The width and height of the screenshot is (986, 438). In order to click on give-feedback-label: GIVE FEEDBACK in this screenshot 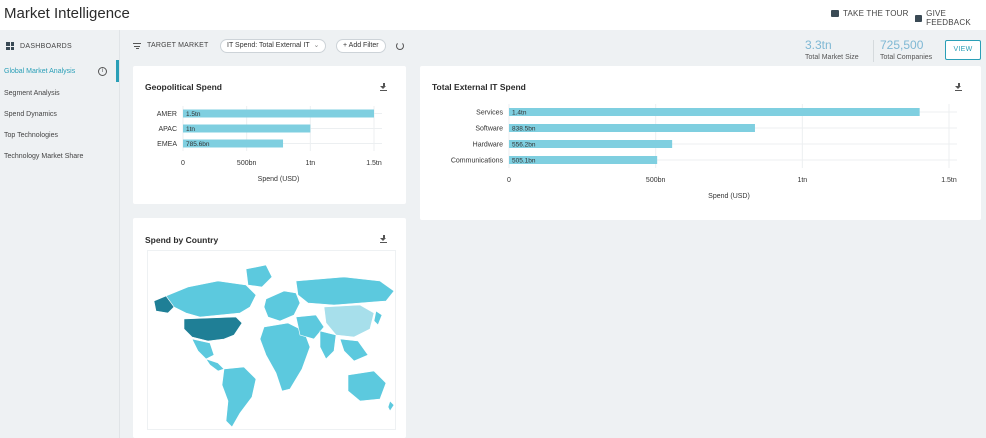, I will do `click(948, 18)`.